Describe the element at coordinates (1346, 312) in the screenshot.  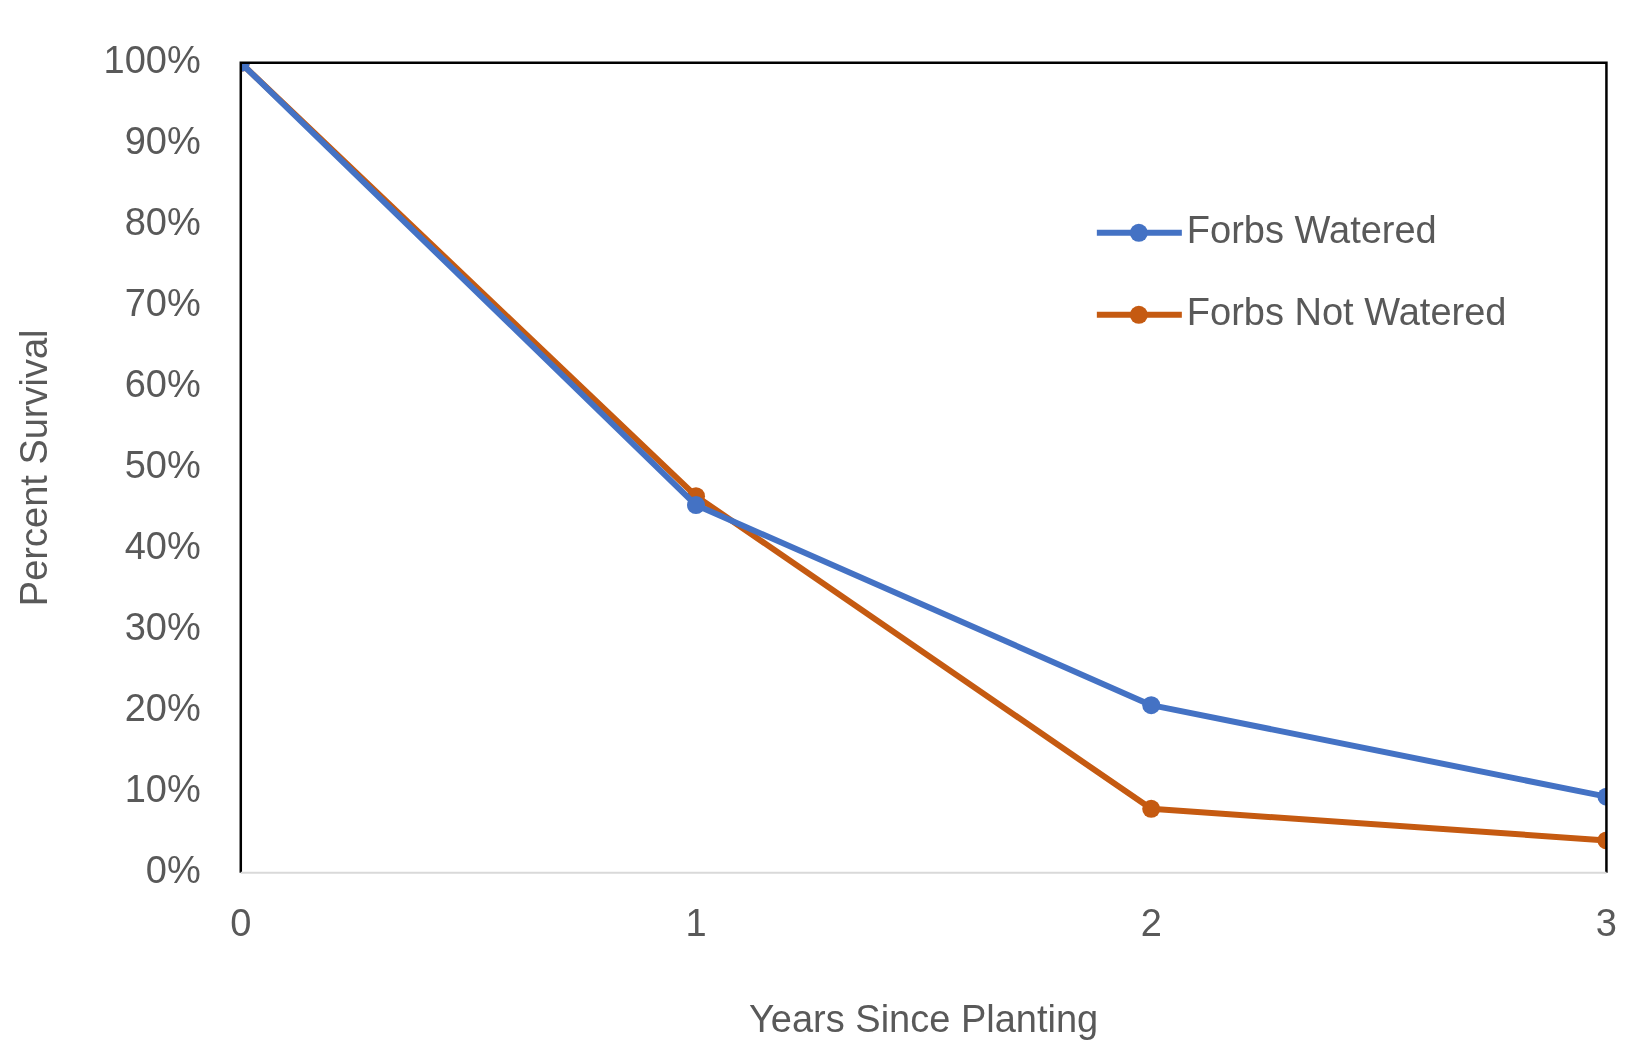
I see `legend-label: Forbs Not Watered` at that location.